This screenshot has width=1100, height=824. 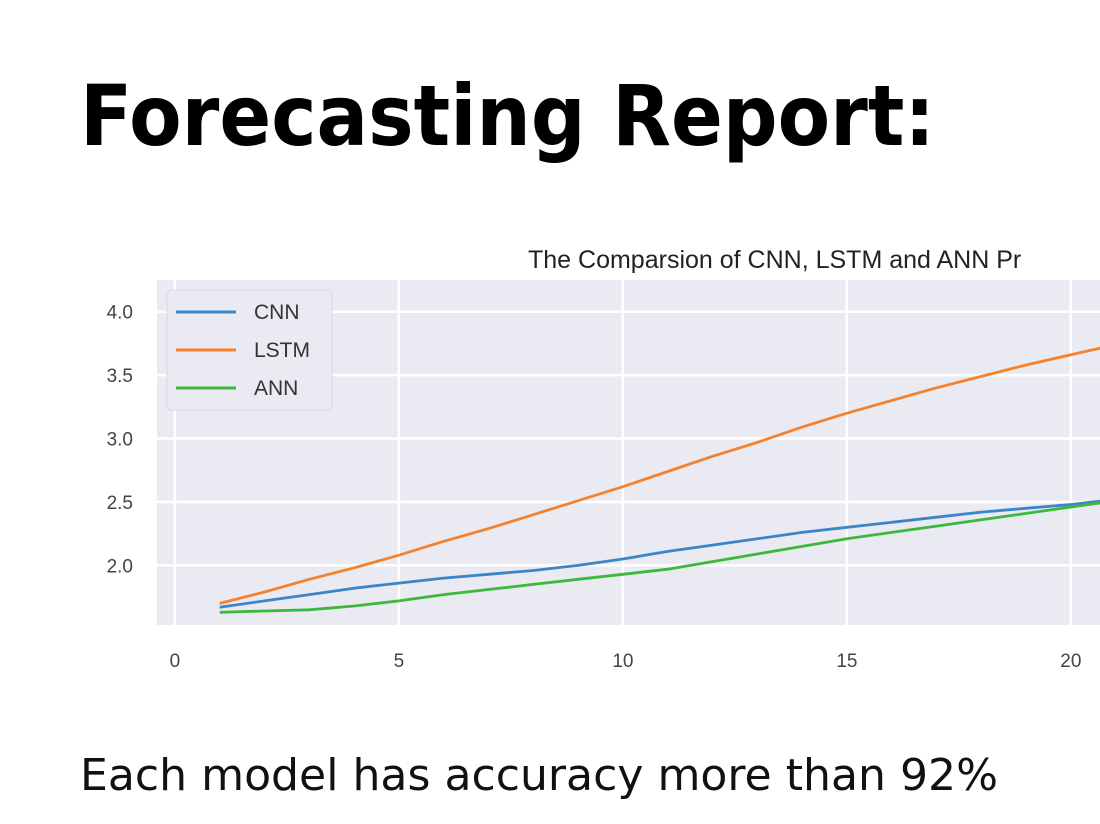 I want to click on chart-legend: CNN LSTM ANN, so click(x=249, y=350).